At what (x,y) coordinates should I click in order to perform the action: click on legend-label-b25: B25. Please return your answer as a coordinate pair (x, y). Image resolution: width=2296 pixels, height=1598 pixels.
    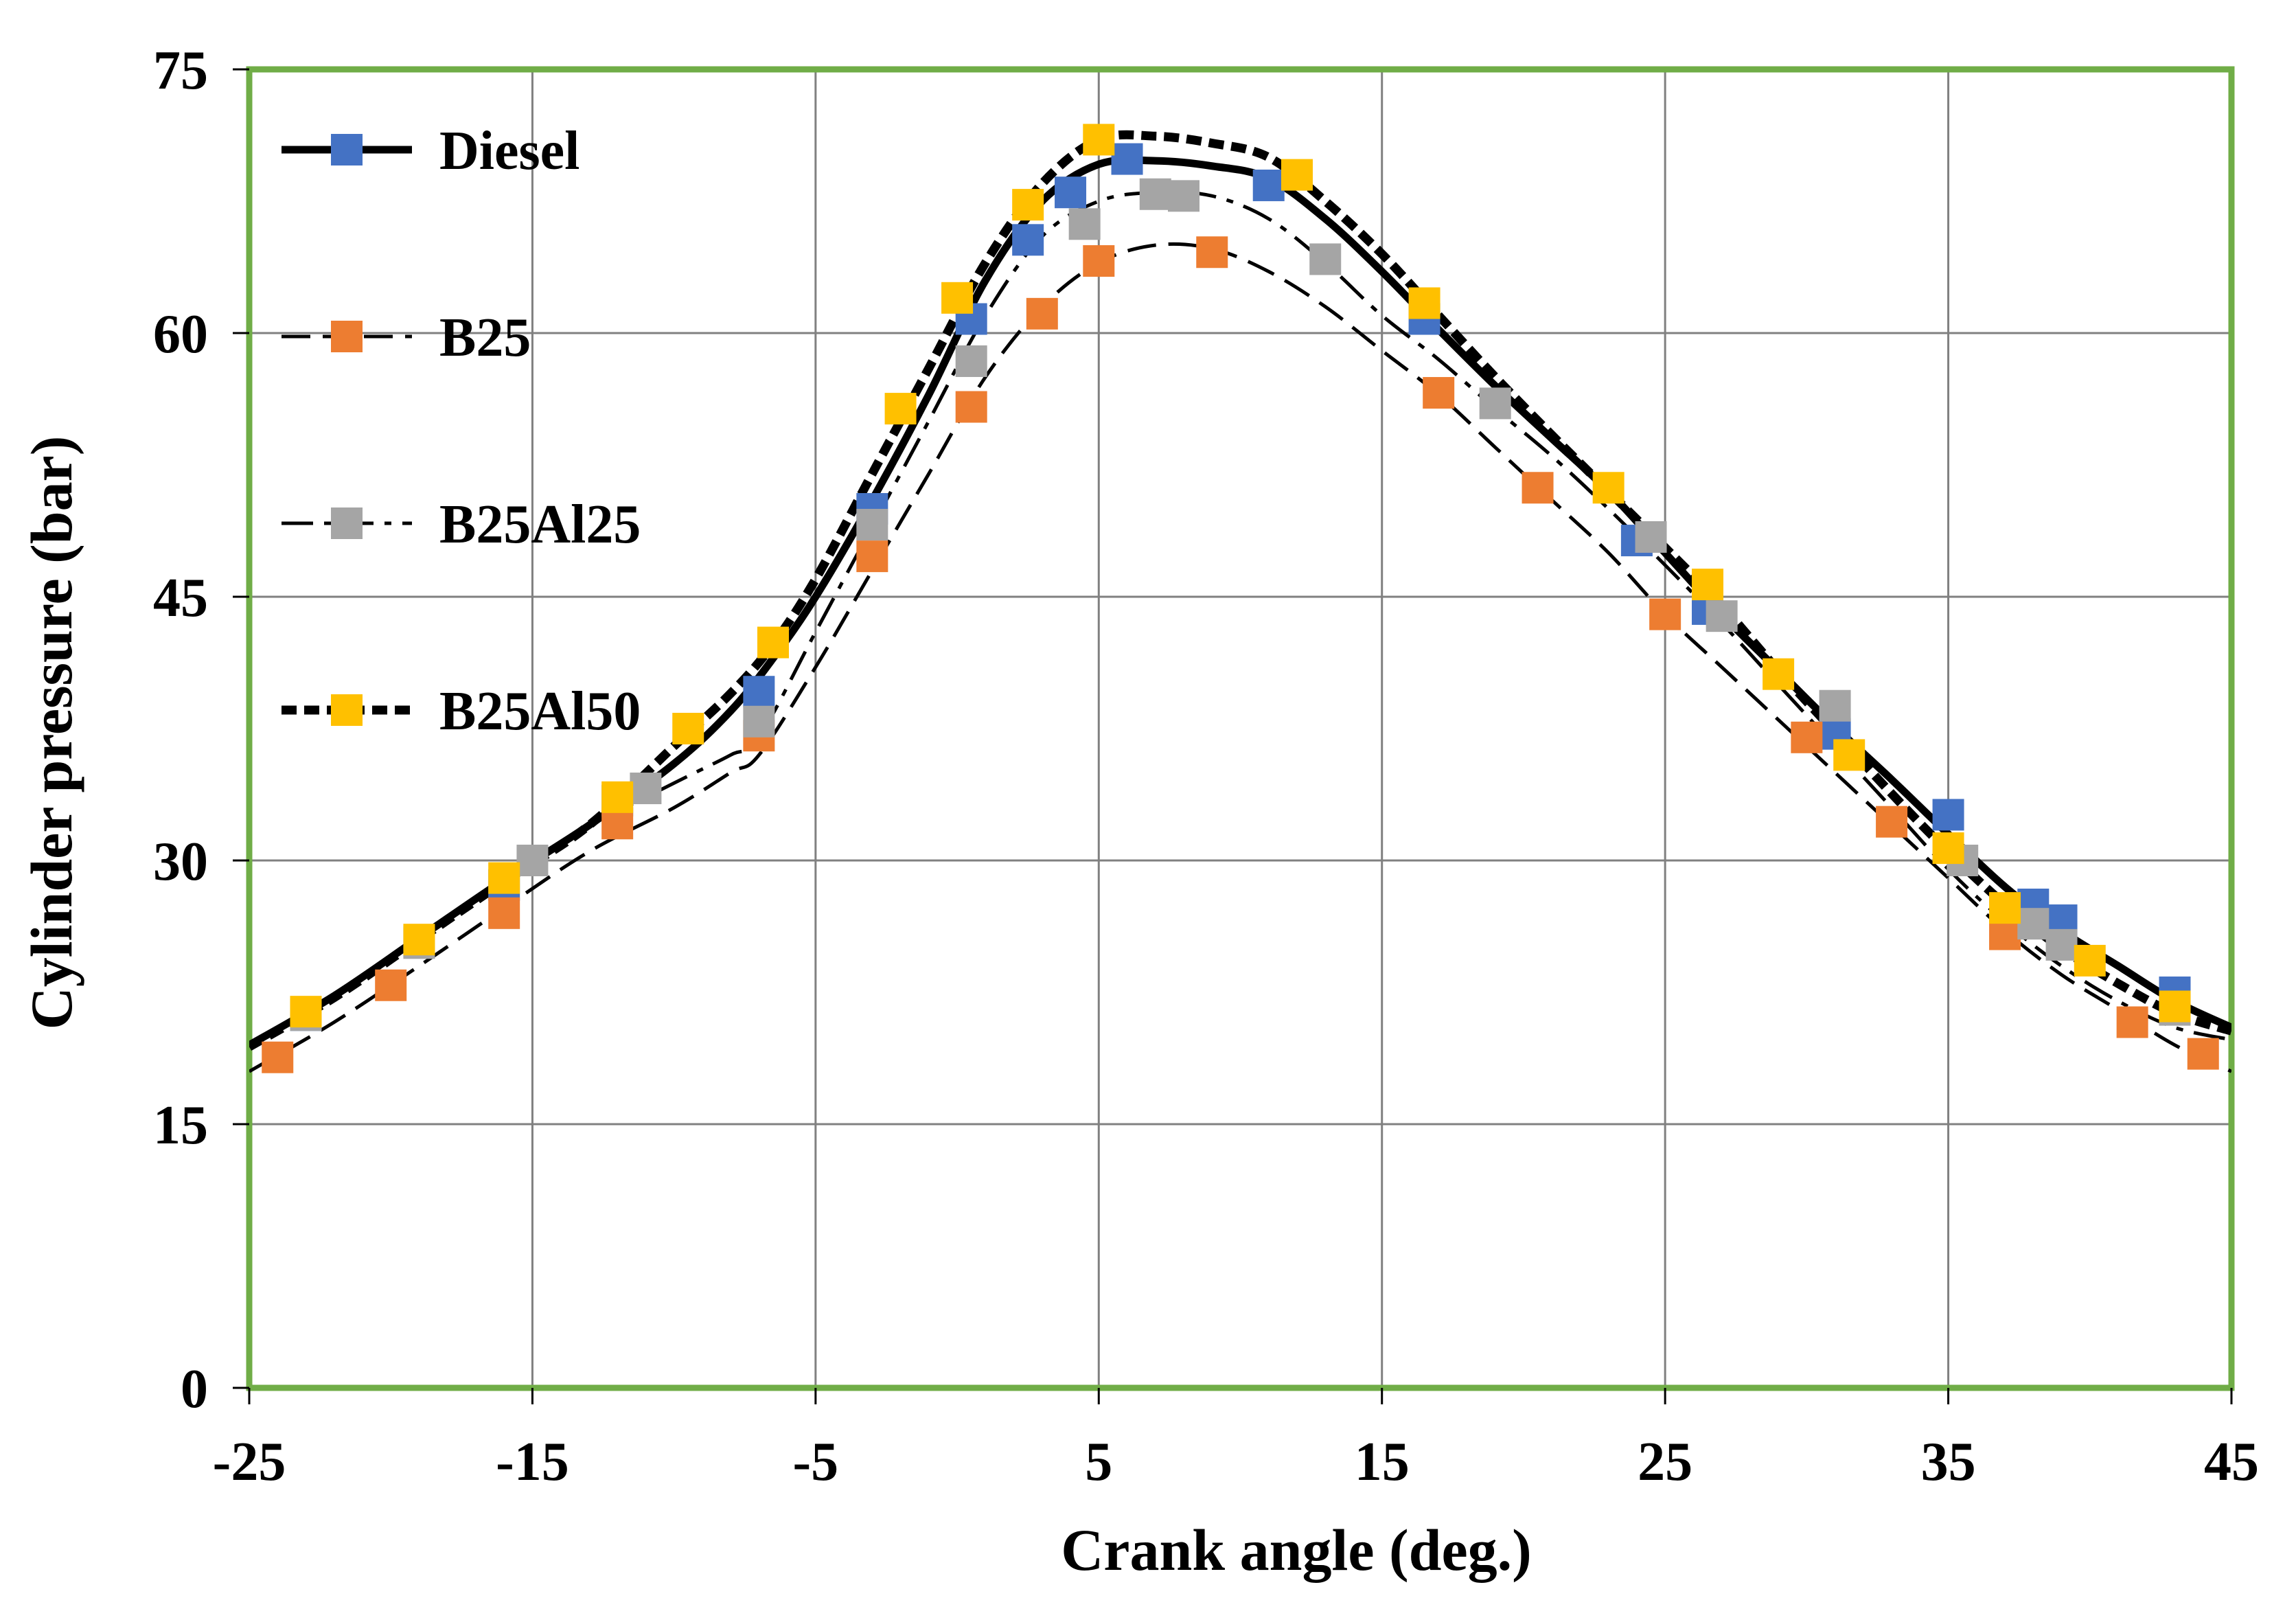
    Looking at the image, I should click on (485, 338).